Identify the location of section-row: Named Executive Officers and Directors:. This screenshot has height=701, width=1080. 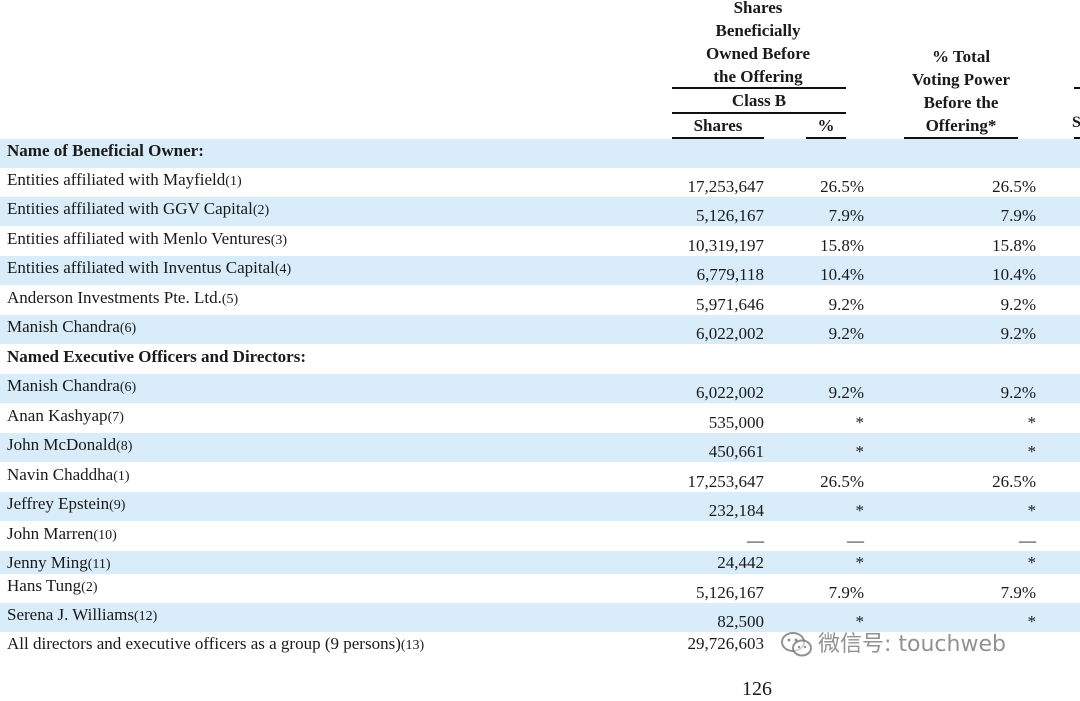
(540, 359).